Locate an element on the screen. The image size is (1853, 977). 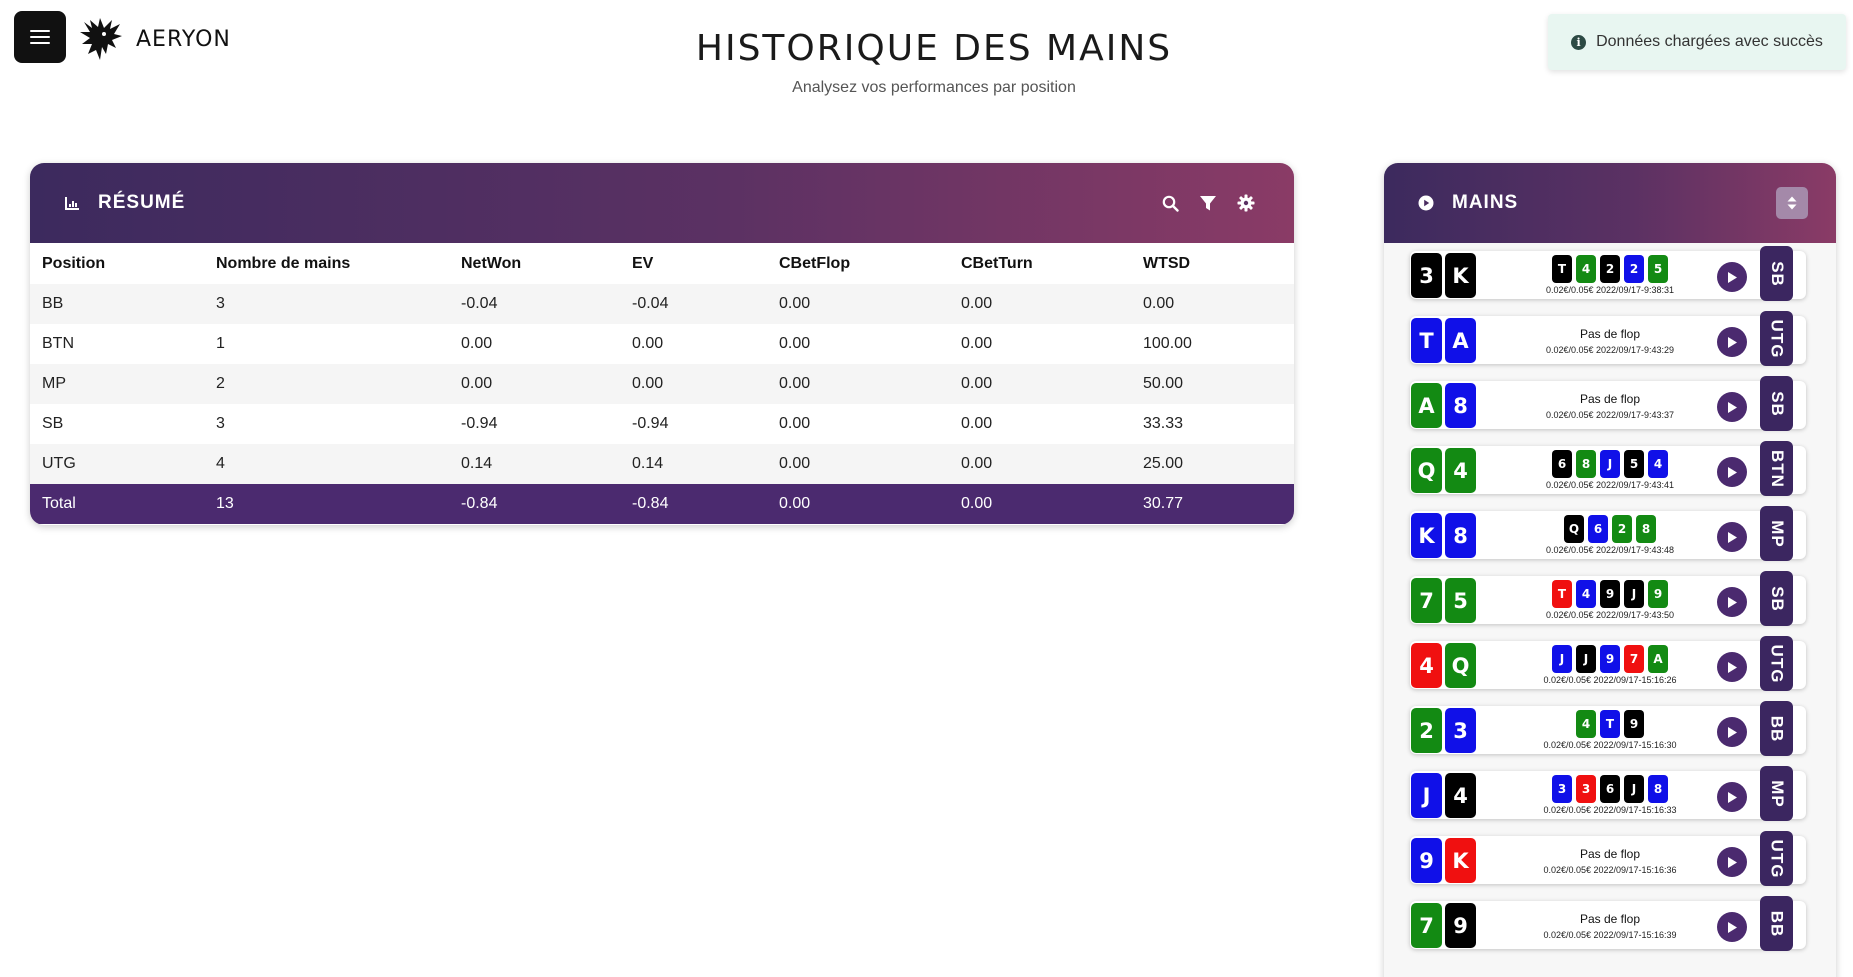
hand-row: 7 5 T 4 9 J 9 0.02€/0.05€ 2022/09/17-9:43:50 SB is located at coordinates (1623, 600).